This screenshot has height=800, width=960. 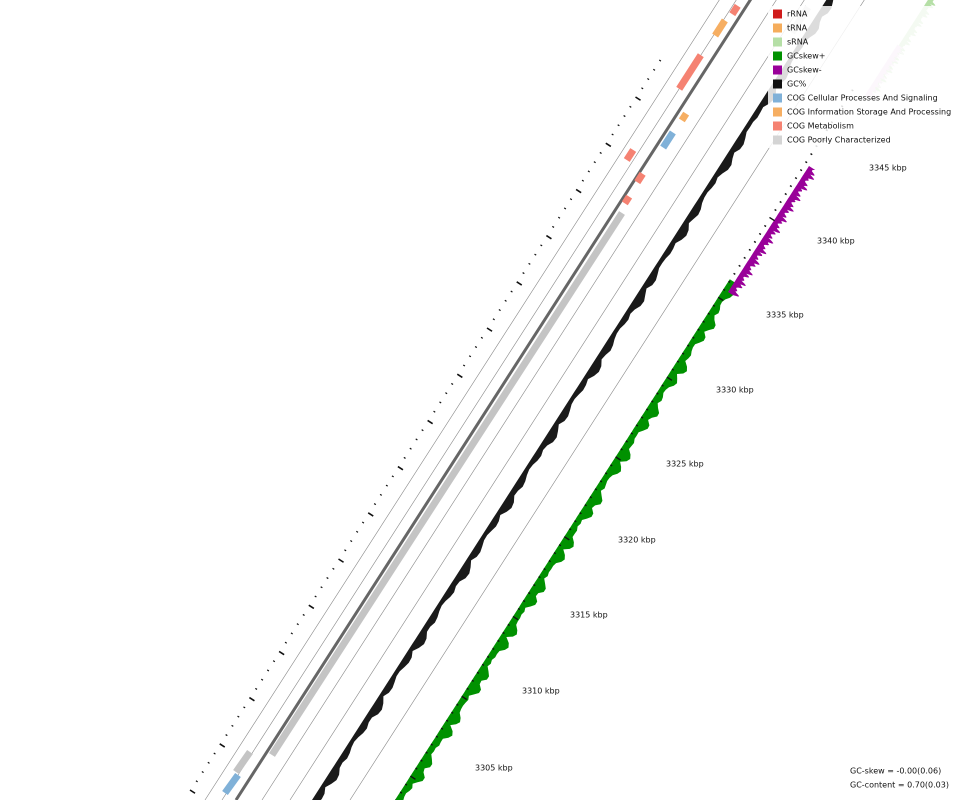 I want to click on legend-label: GCskew+, so click(x=806, y=56).